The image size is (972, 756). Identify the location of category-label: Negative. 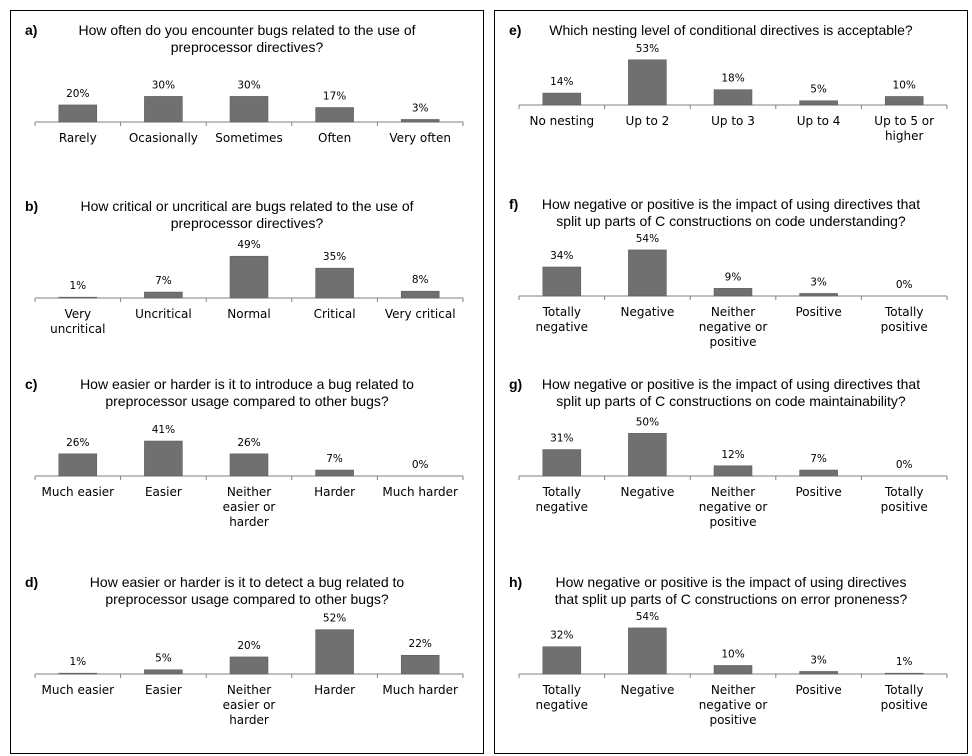
(647, 492).